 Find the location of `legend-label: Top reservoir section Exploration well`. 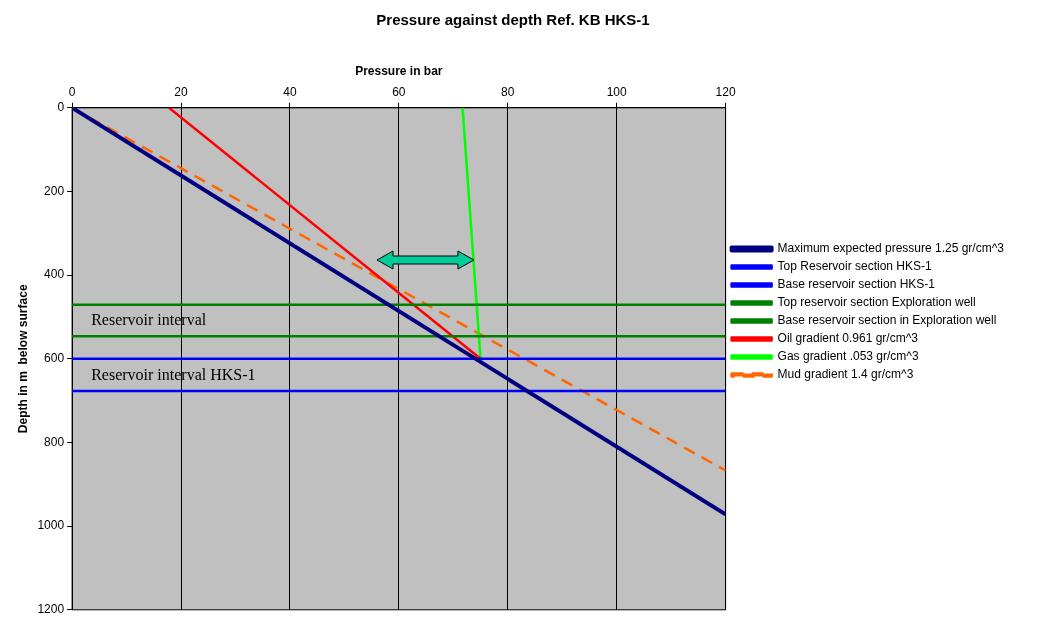

legend-label: Top reservoir section Exploration well is located at coordinates (876, 302).